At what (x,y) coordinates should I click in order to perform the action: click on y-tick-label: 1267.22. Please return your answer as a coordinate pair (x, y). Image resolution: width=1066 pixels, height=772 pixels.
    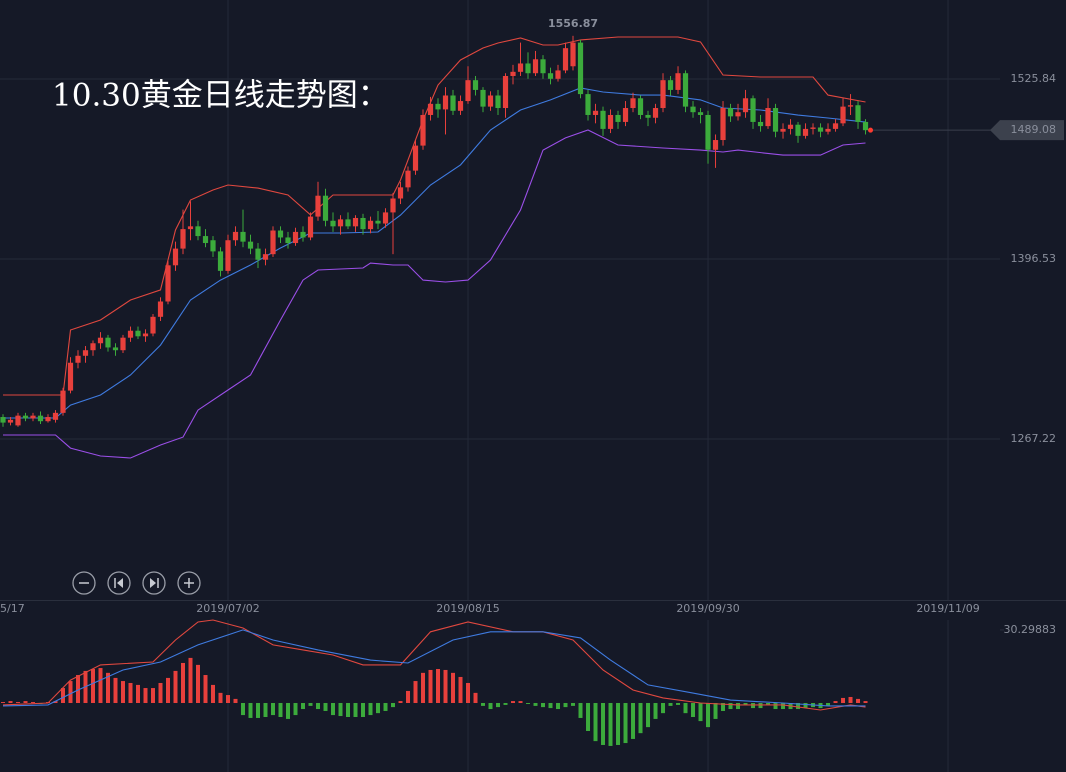
    Looking at the image, I should click on (1034, 438).